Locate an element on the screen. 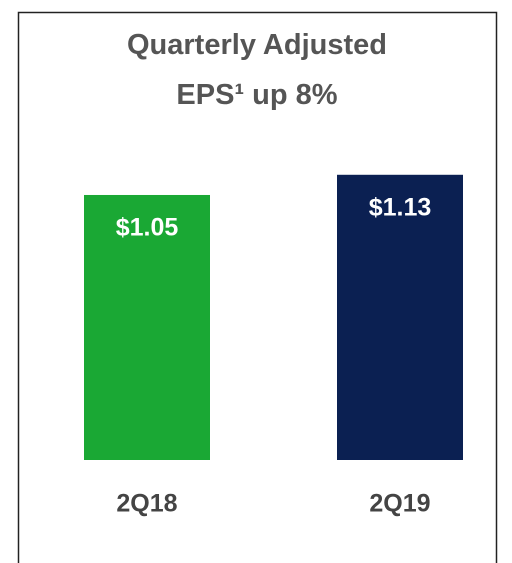 The image size is (512, 563). x-tick-label: 2Q18 is located at coordinates (146, 504).